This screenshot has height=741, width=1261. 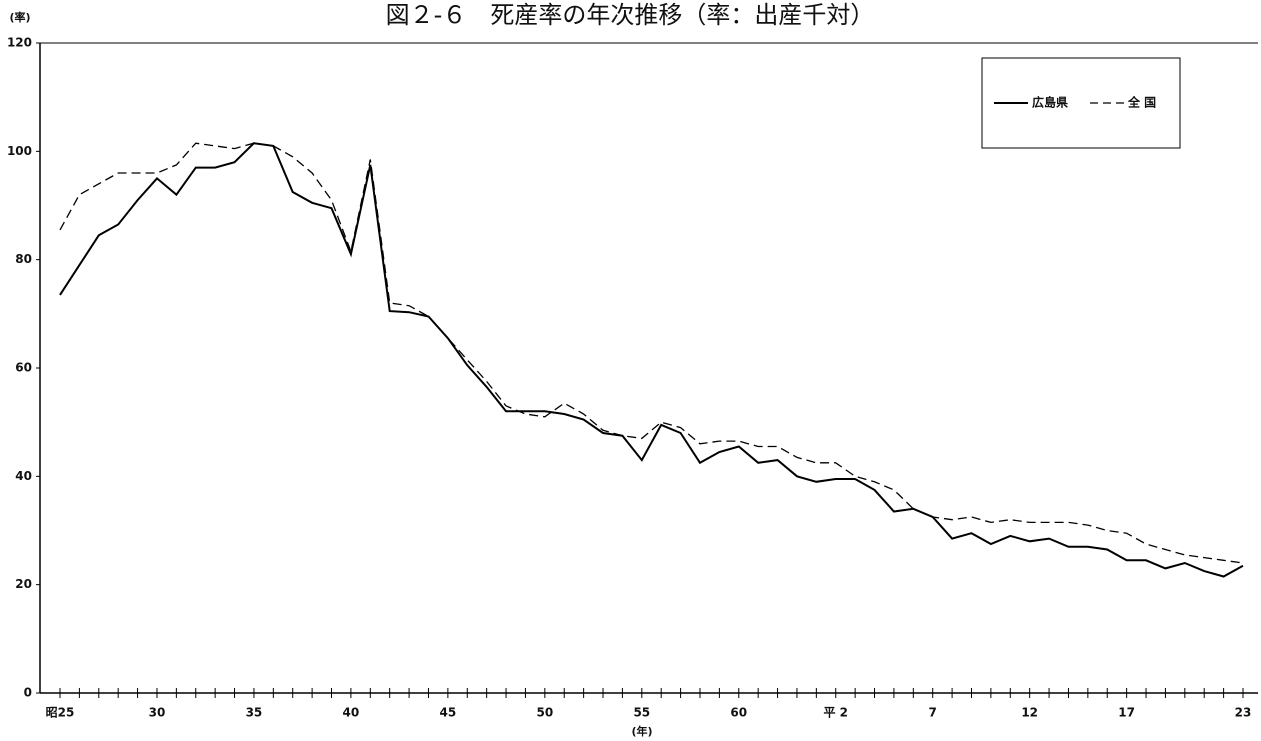 What do you see at coordinates (835, 713) in the screenshot?
I see `x-tick-label: 平 2` at bounding box center [835, 713].